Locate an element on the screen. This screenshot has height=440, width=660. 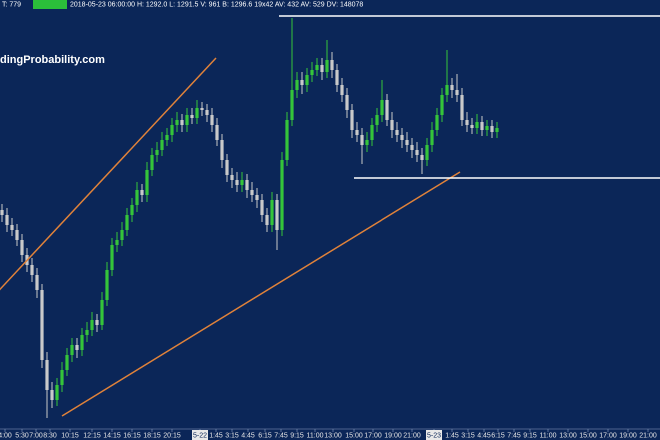
x-tick-label: 16:15 is located at coordinates (132, 435).